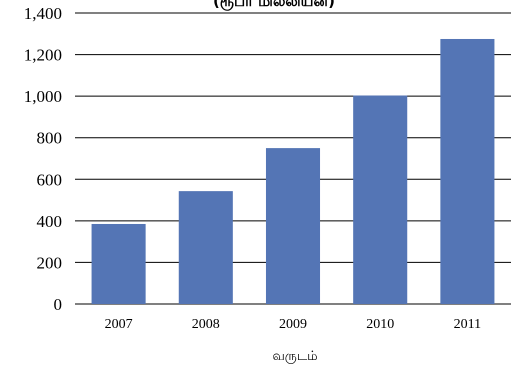 This screenshot has height=370, width=516. Describe the element at coordinates (274, 5) in the screenshot. I see `chart-title: (ரூபா மில்லியன்)` at that location.